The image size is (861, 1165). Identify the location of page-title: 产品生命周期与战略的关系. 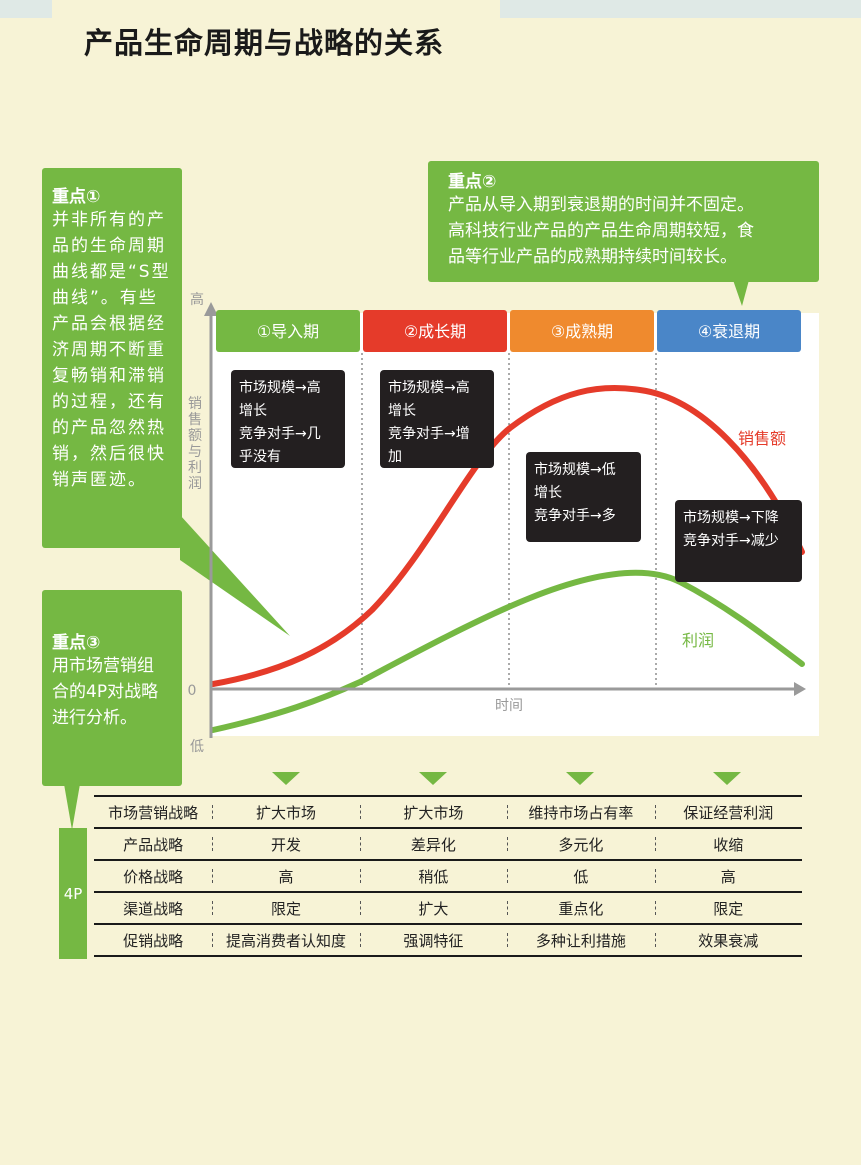
(264, 43).